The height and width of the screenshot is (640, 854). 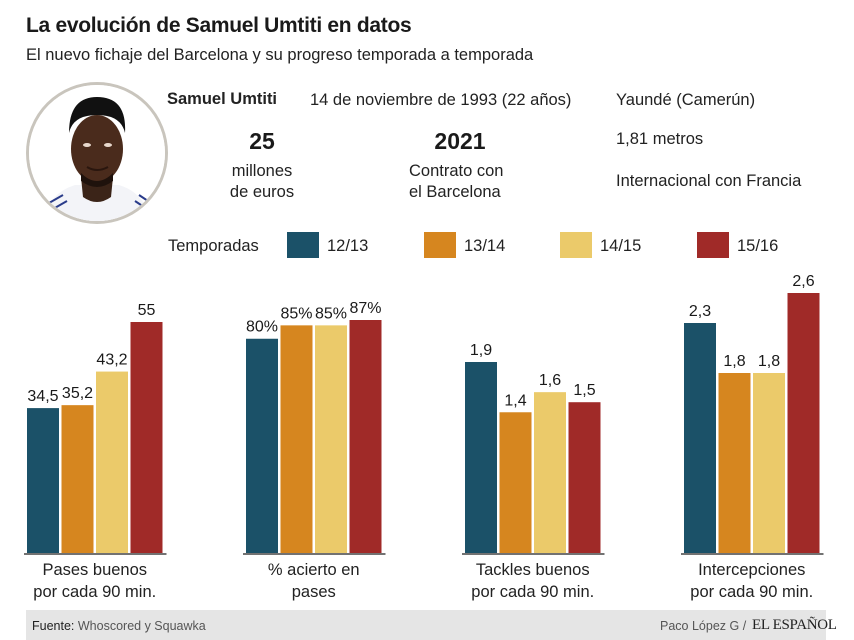 What do you see at coordinates (515, 400) in the screenshot?
I see `bar-value-label: 1,4` at bounding box center [515, 400].